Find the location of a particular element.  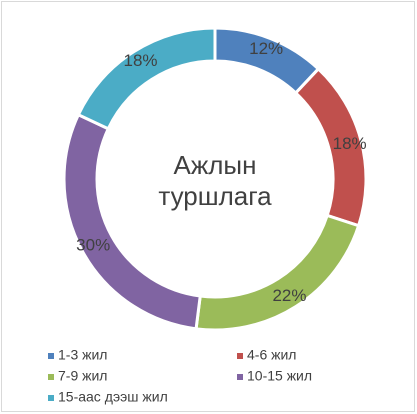

data-label: 12% is located at coordinates (266, 48).